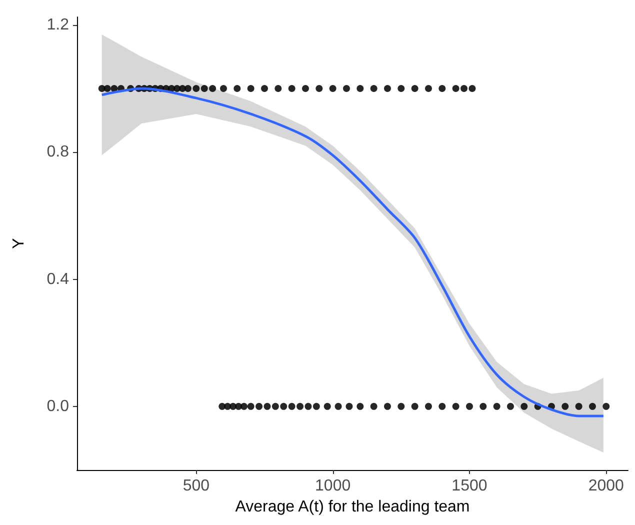 This screenshot has width=635, height=525. I want to click on y-tick-label: 0.8, so click(58, 152).